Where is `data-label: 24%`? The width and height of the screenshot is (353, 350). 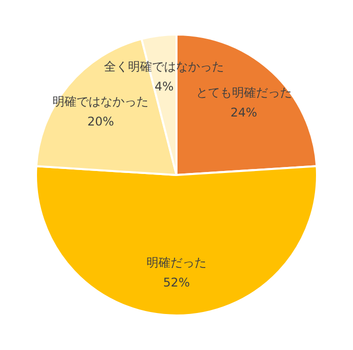 data-label: 24% is located at coordinates (244, 112).